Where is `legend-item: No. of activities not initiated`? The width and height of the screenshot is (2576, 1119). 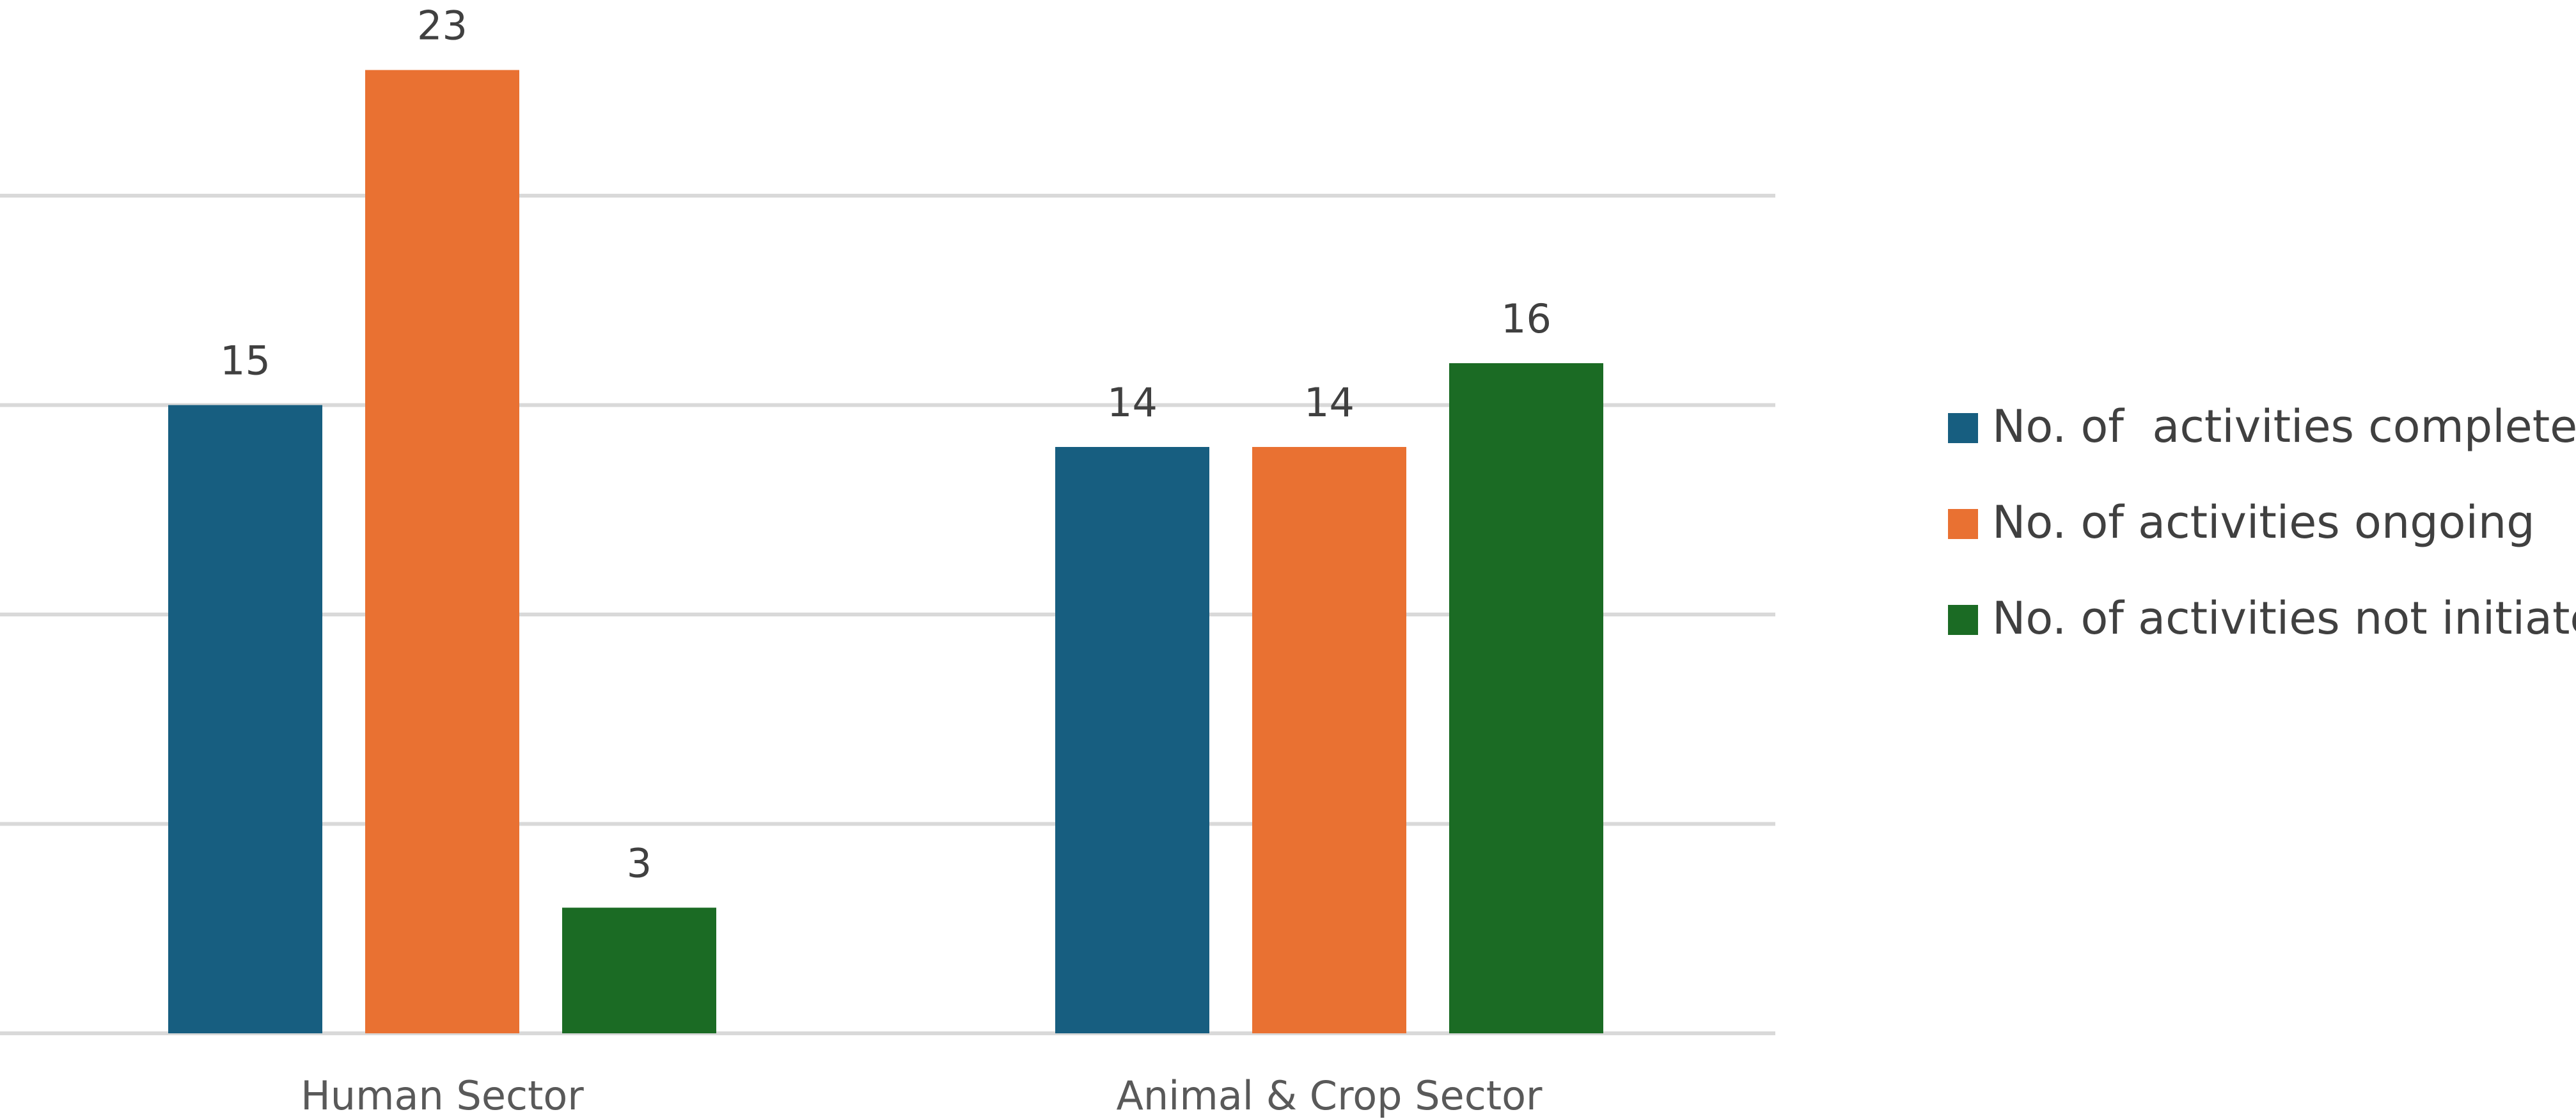
legend-item: No. of activities not initiated is located at coordinates (2262, 618).